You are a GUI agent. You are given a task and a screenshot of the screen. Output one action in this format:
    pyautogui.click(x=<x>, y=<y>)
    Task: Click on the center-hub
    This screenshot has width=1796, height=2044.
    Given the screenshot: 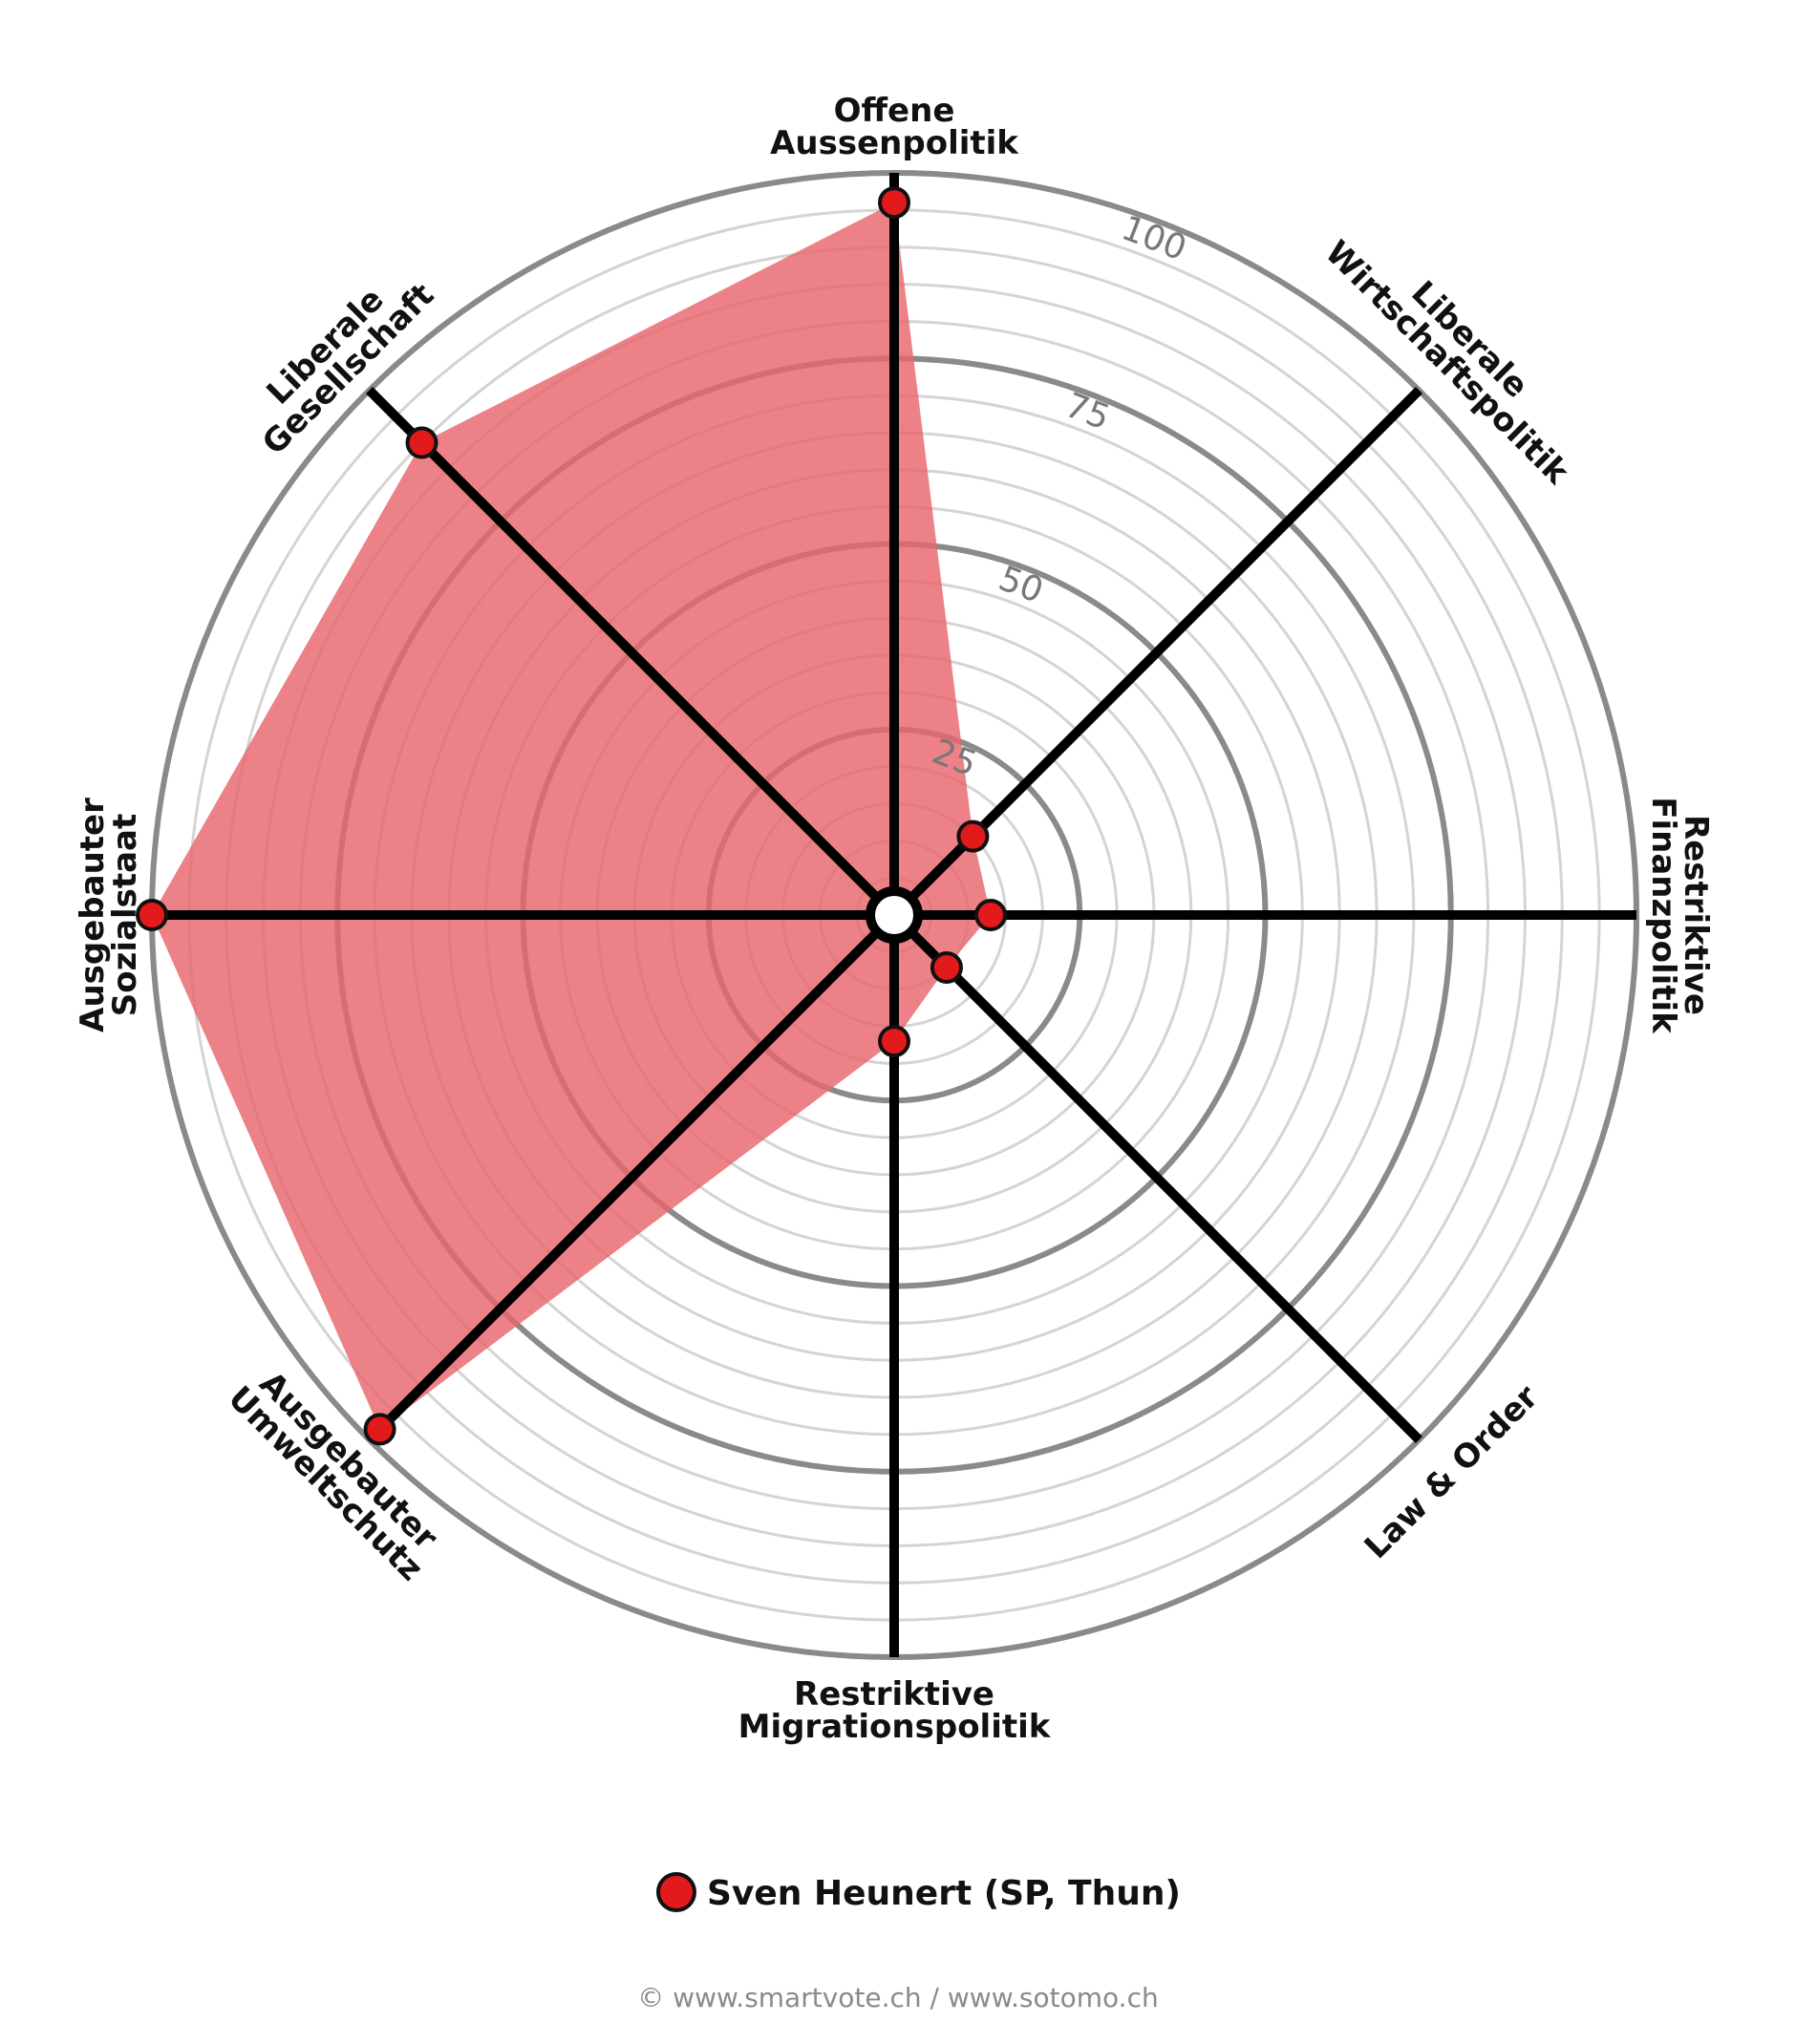 What is the action you would take?
    pyautogui.click(x=894, y=915)
    